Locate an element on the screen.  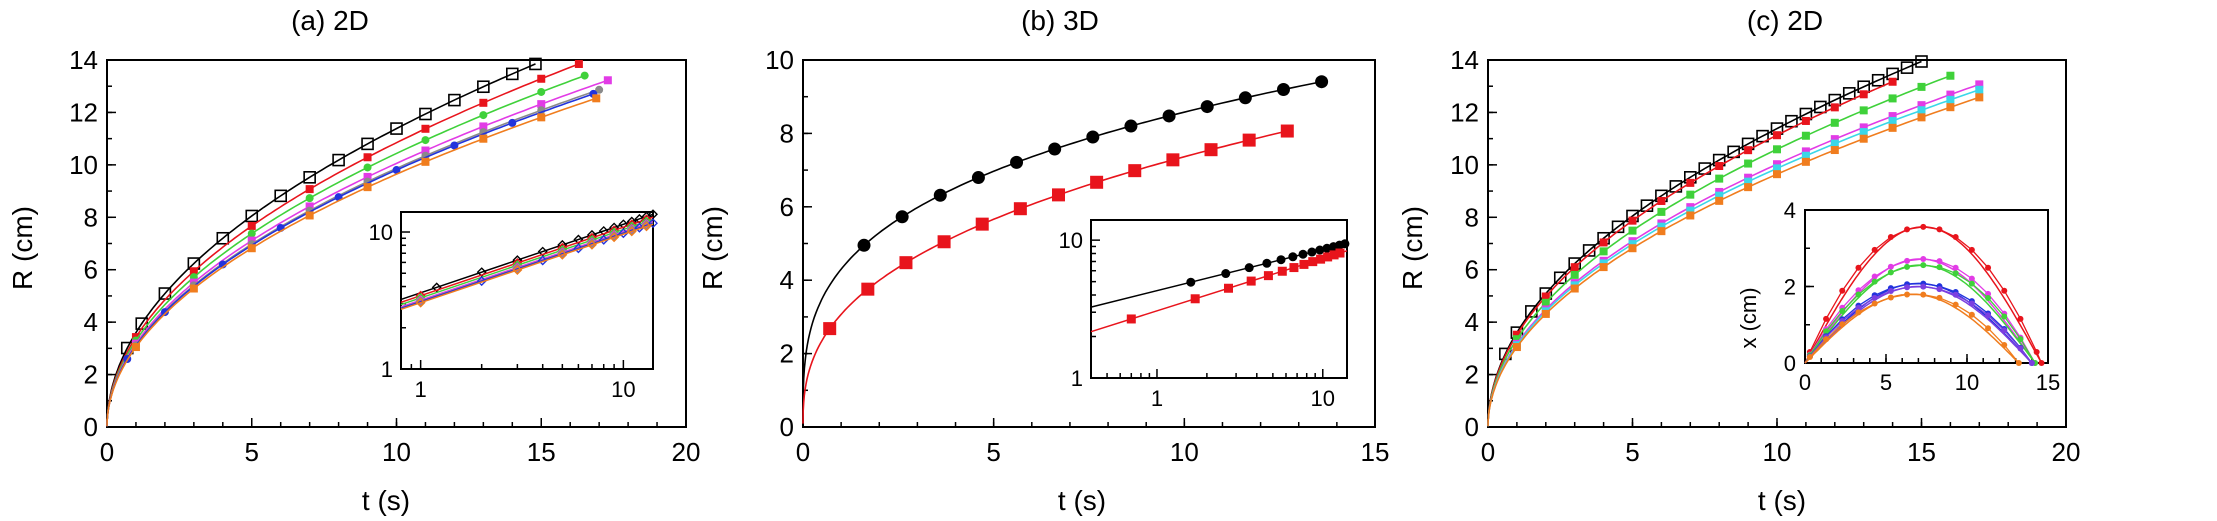
panel-a-point-magenta is located at coordinates (483, 126).